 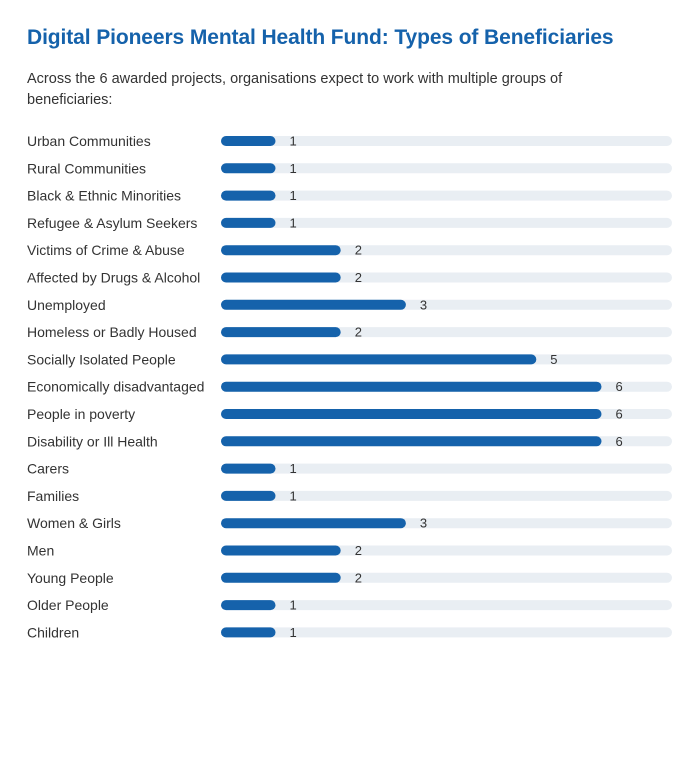 I want to click on category-label: Affected by Drugs & Alcohol, so click(x=113, y=278).